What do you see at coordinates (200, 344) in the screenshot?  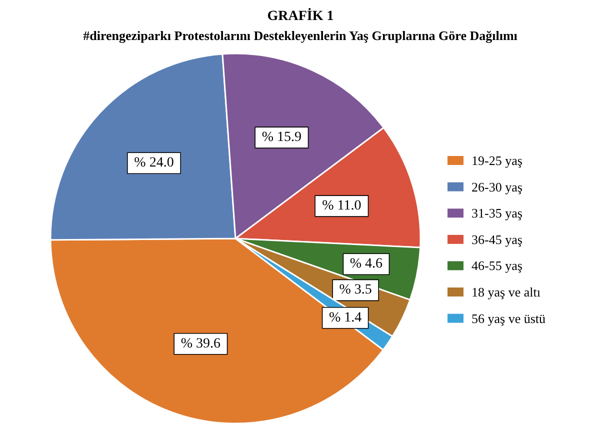 I see `data-label: % 39.6` at bounding box center [200, 344].